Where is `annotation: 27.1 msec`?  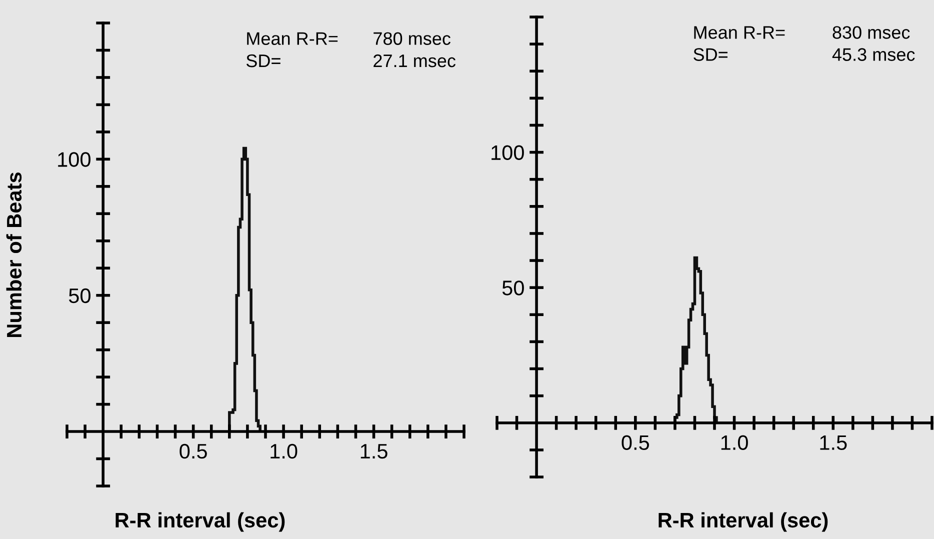
annotation: 27.1 msec is located at coordinates (415, 61).